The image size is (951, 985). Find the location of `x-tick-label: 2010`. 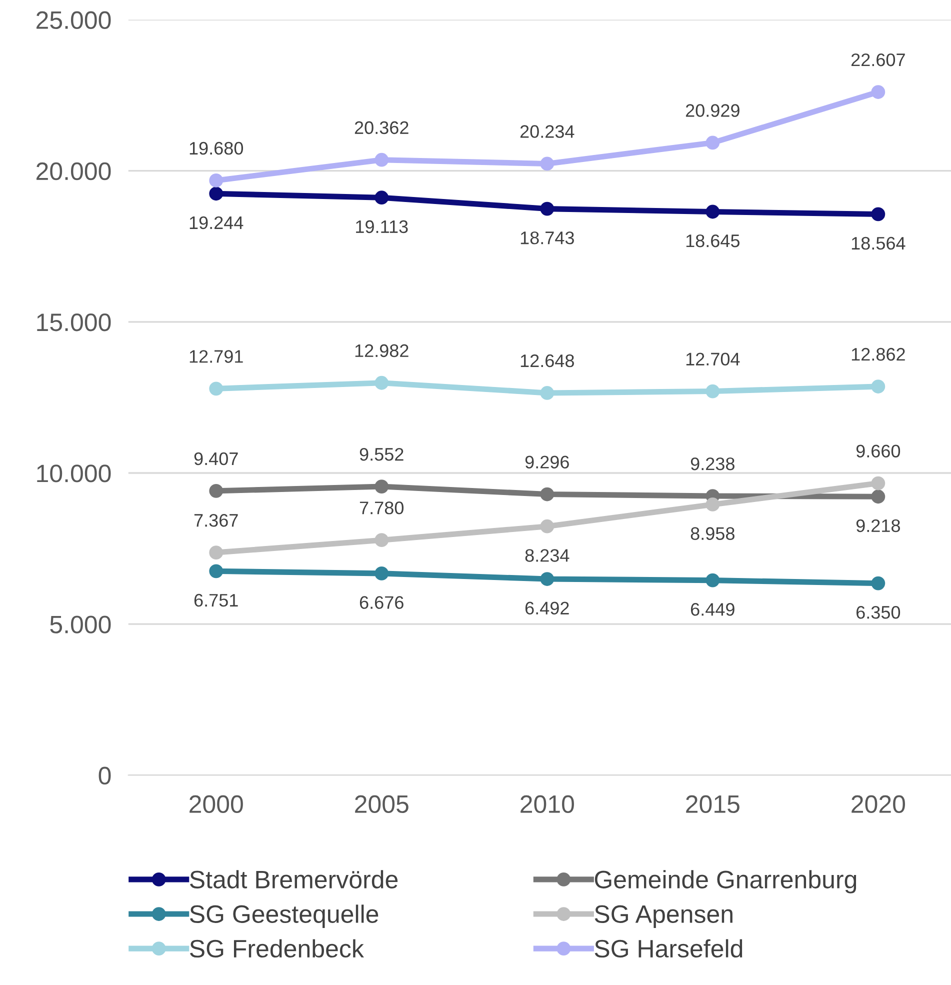

x-tick-label: 2010 is located at coordinates (547, 804).